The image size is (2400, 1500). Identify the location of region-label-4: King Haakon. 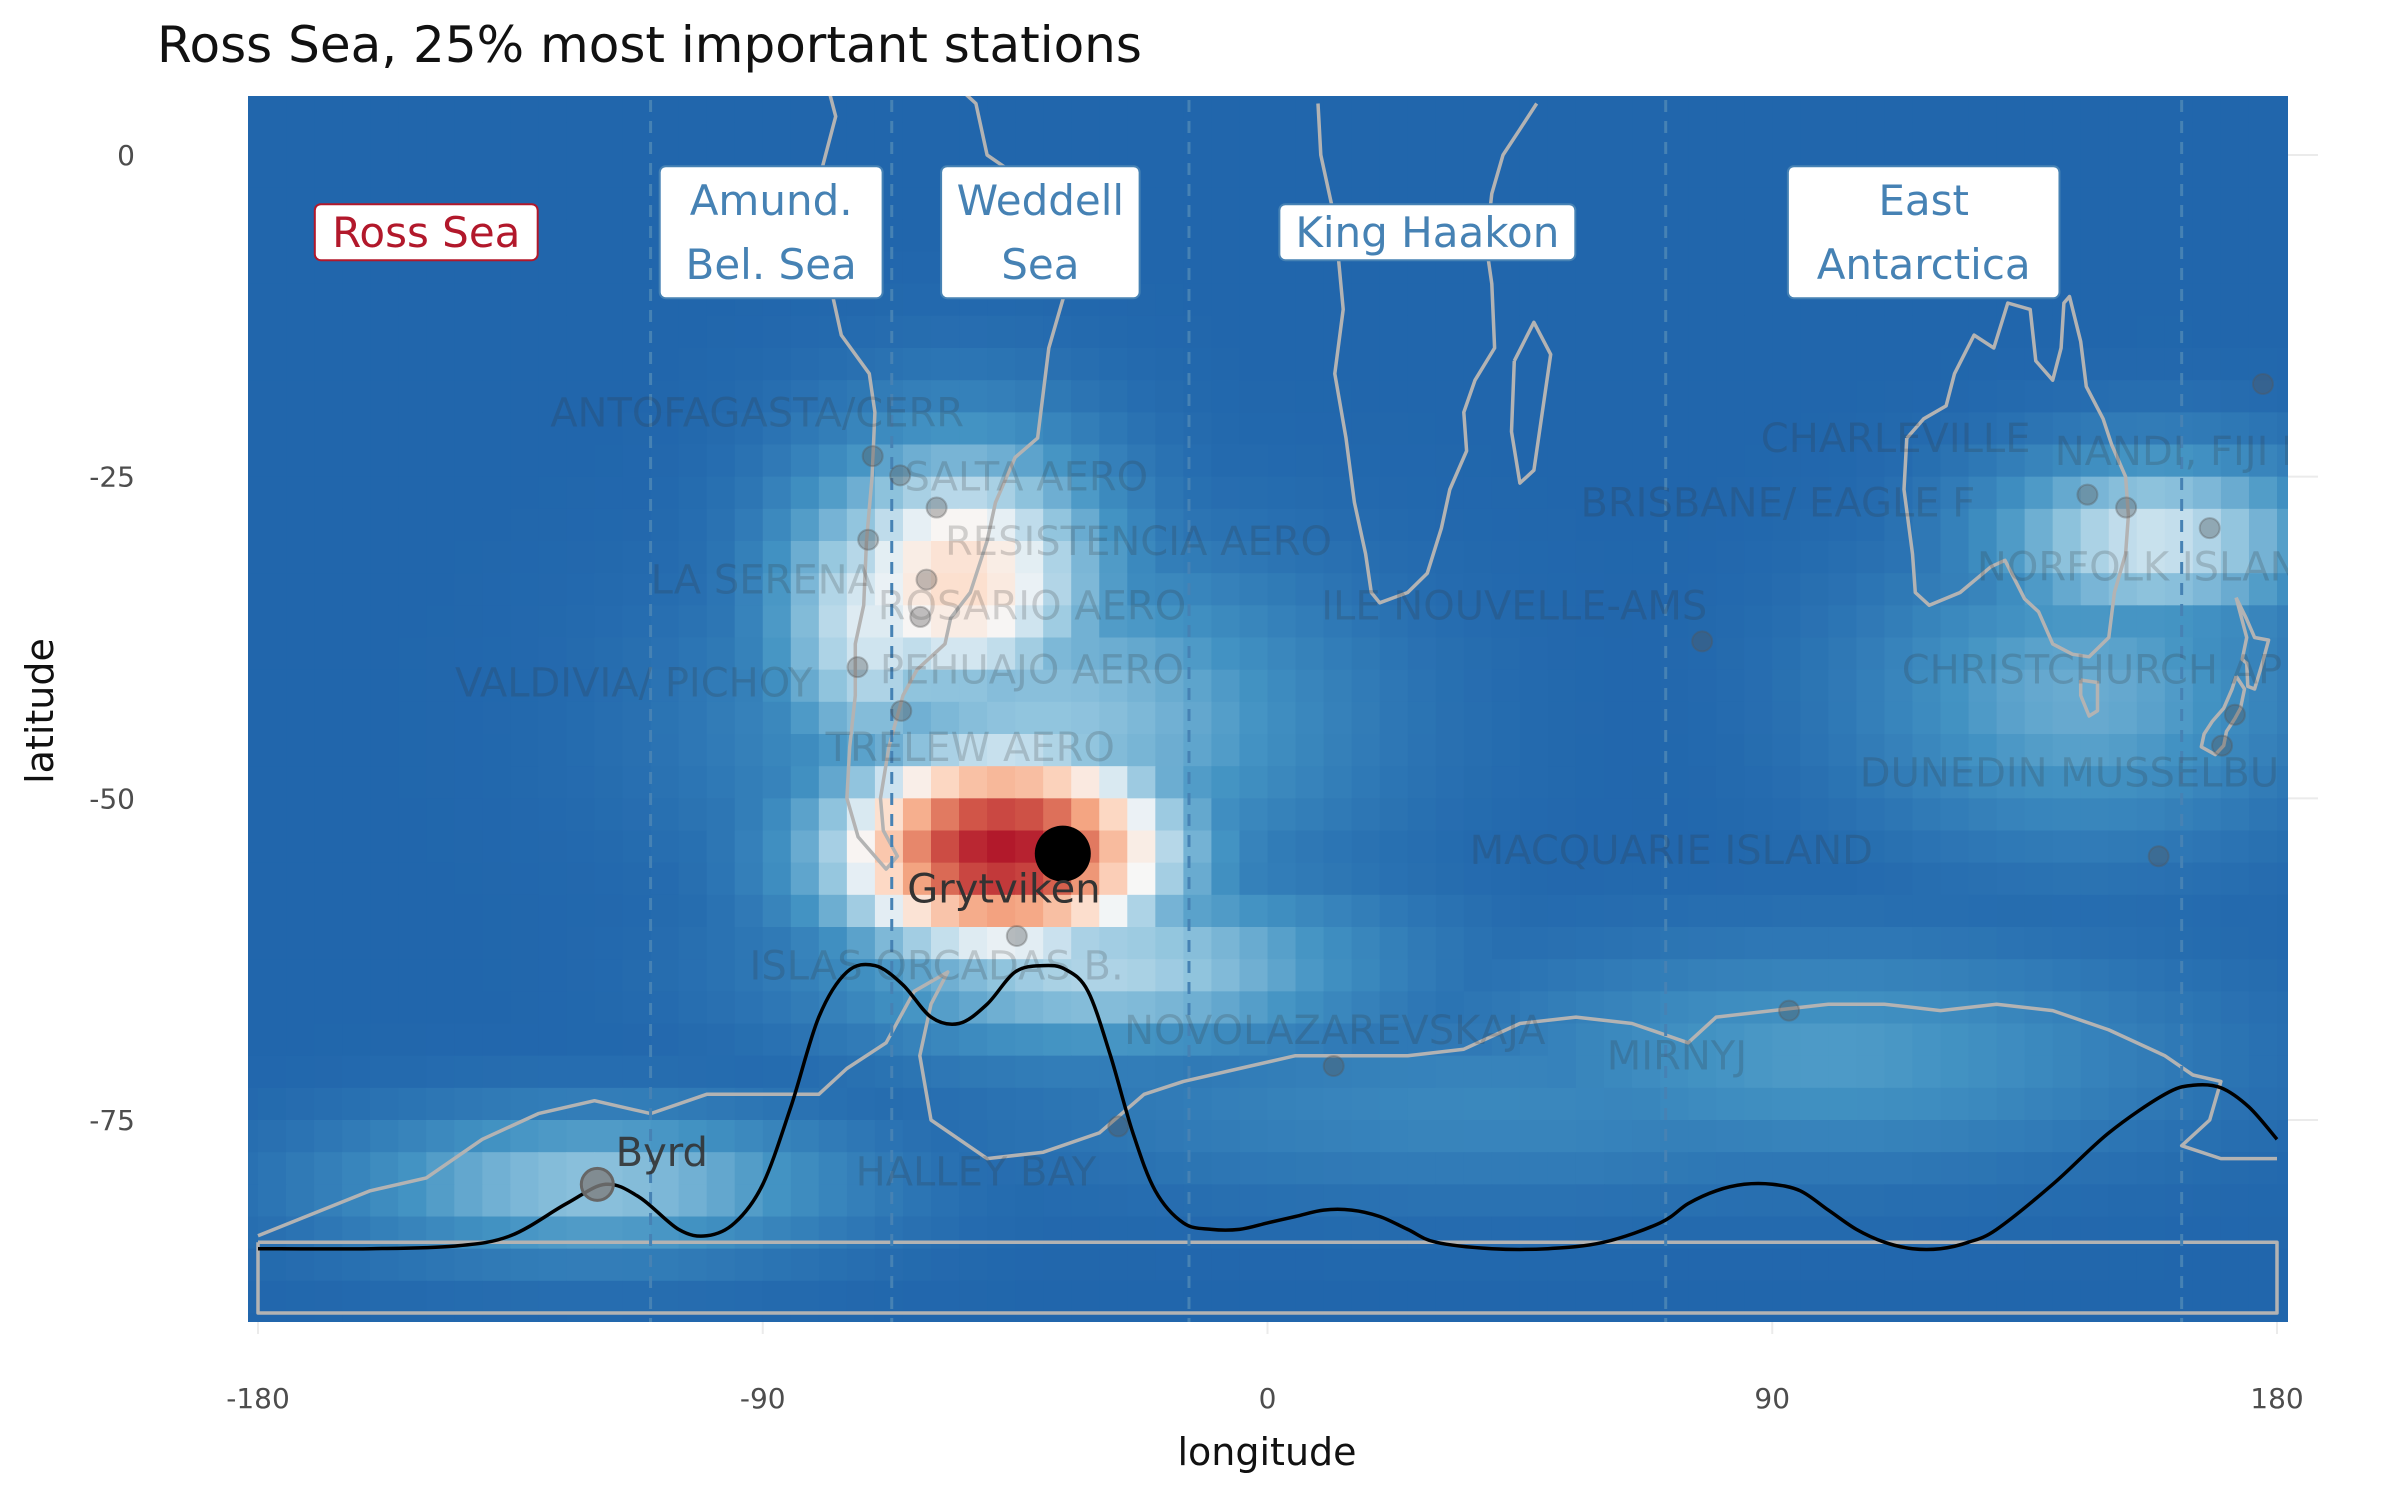
(1427, 232).